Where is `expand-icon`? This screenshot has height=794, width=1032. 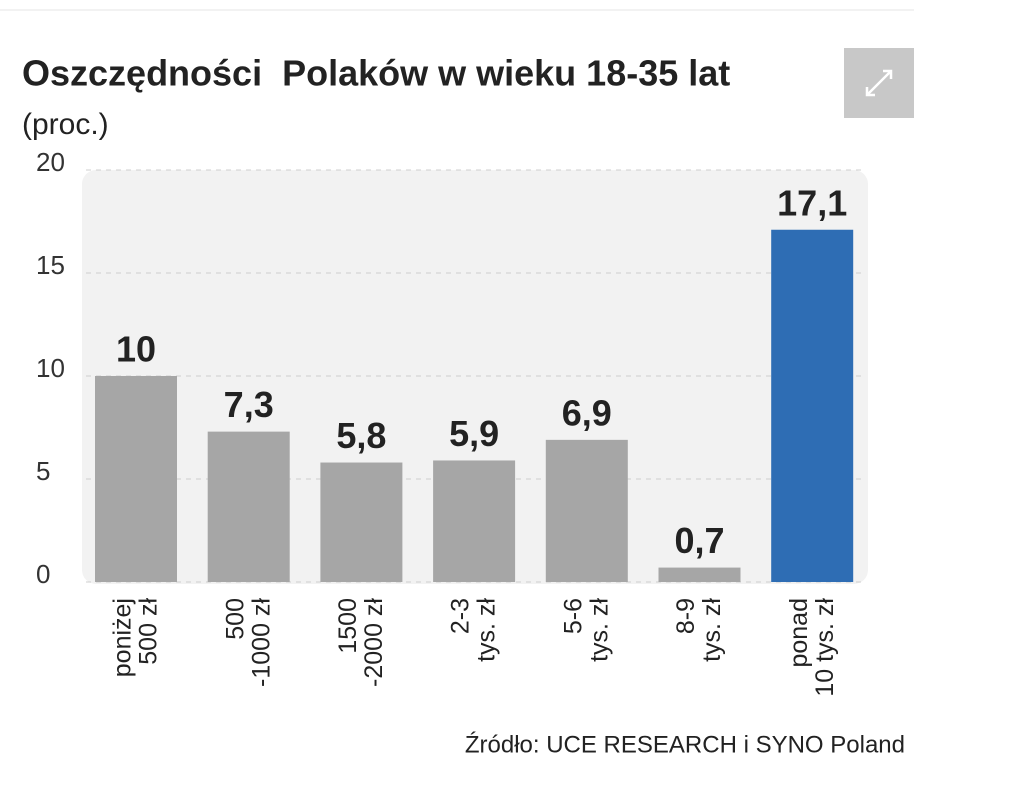
expand-icon is located at coordinates (879, 83).